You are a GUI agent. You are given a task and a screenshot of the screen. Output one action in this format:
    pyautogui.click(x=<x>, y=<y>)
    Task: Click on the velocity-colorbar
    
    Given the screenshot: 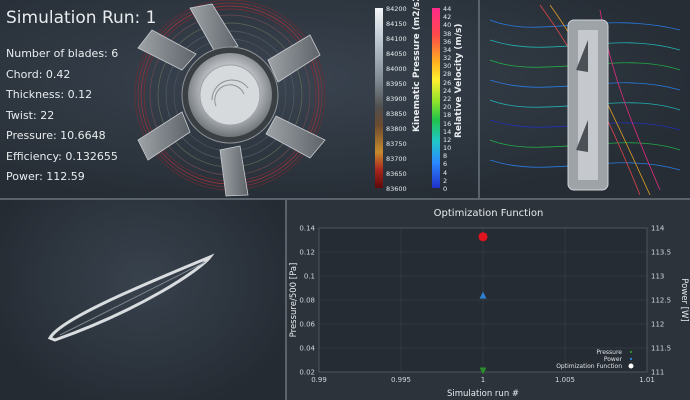 What is the action you would take?
    pyautogui.click(x=436, y=98)
    